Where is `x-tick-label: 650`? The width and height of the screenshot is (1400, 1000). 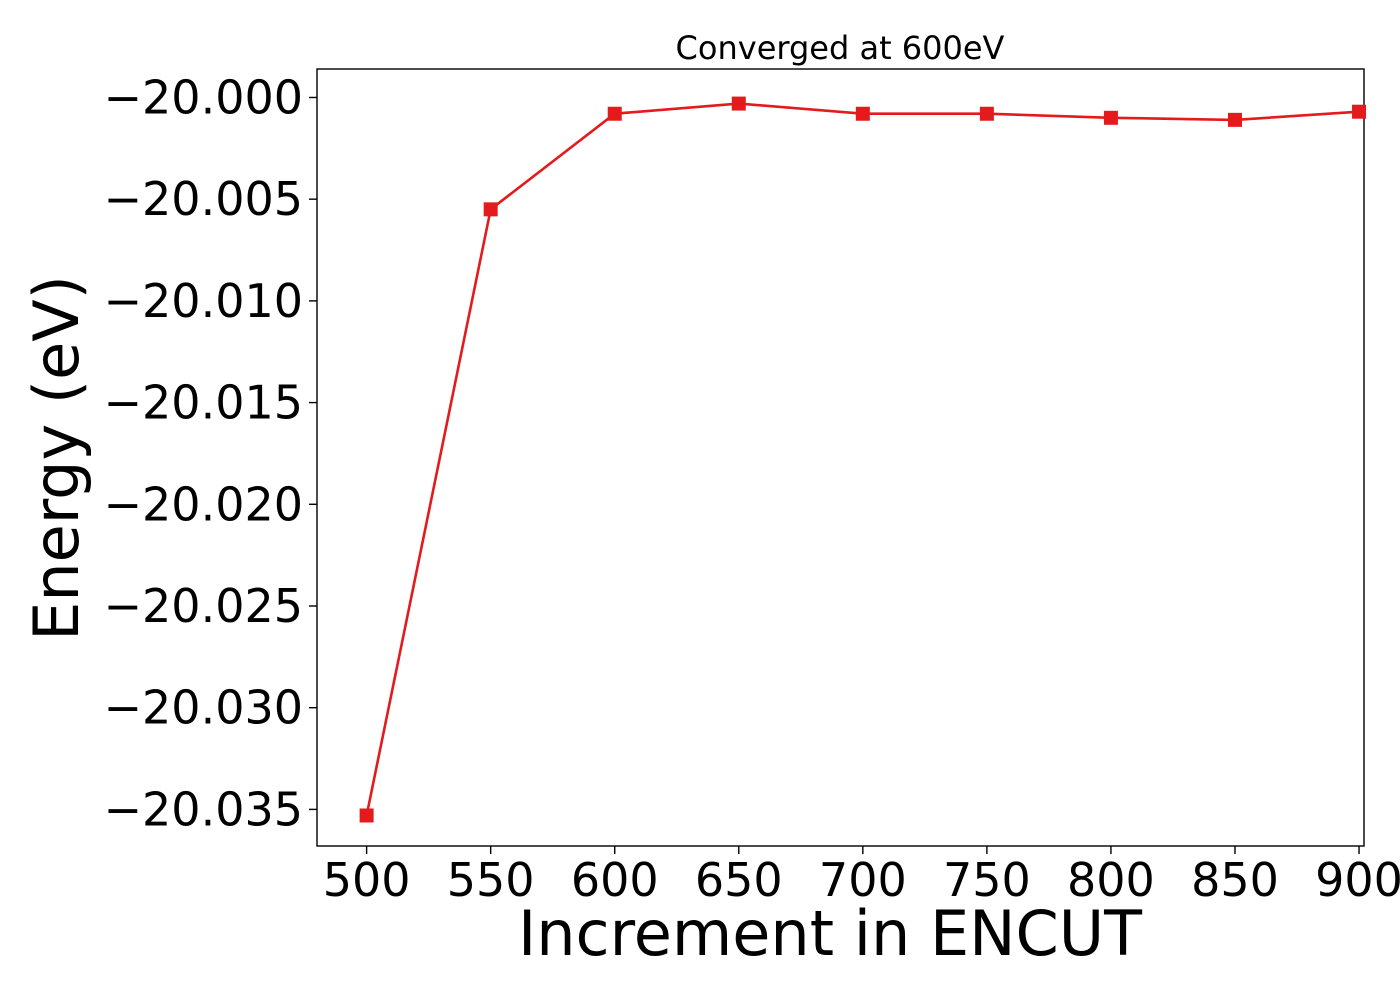
x-tick-label: 650 is located at coordinates (739, 880).